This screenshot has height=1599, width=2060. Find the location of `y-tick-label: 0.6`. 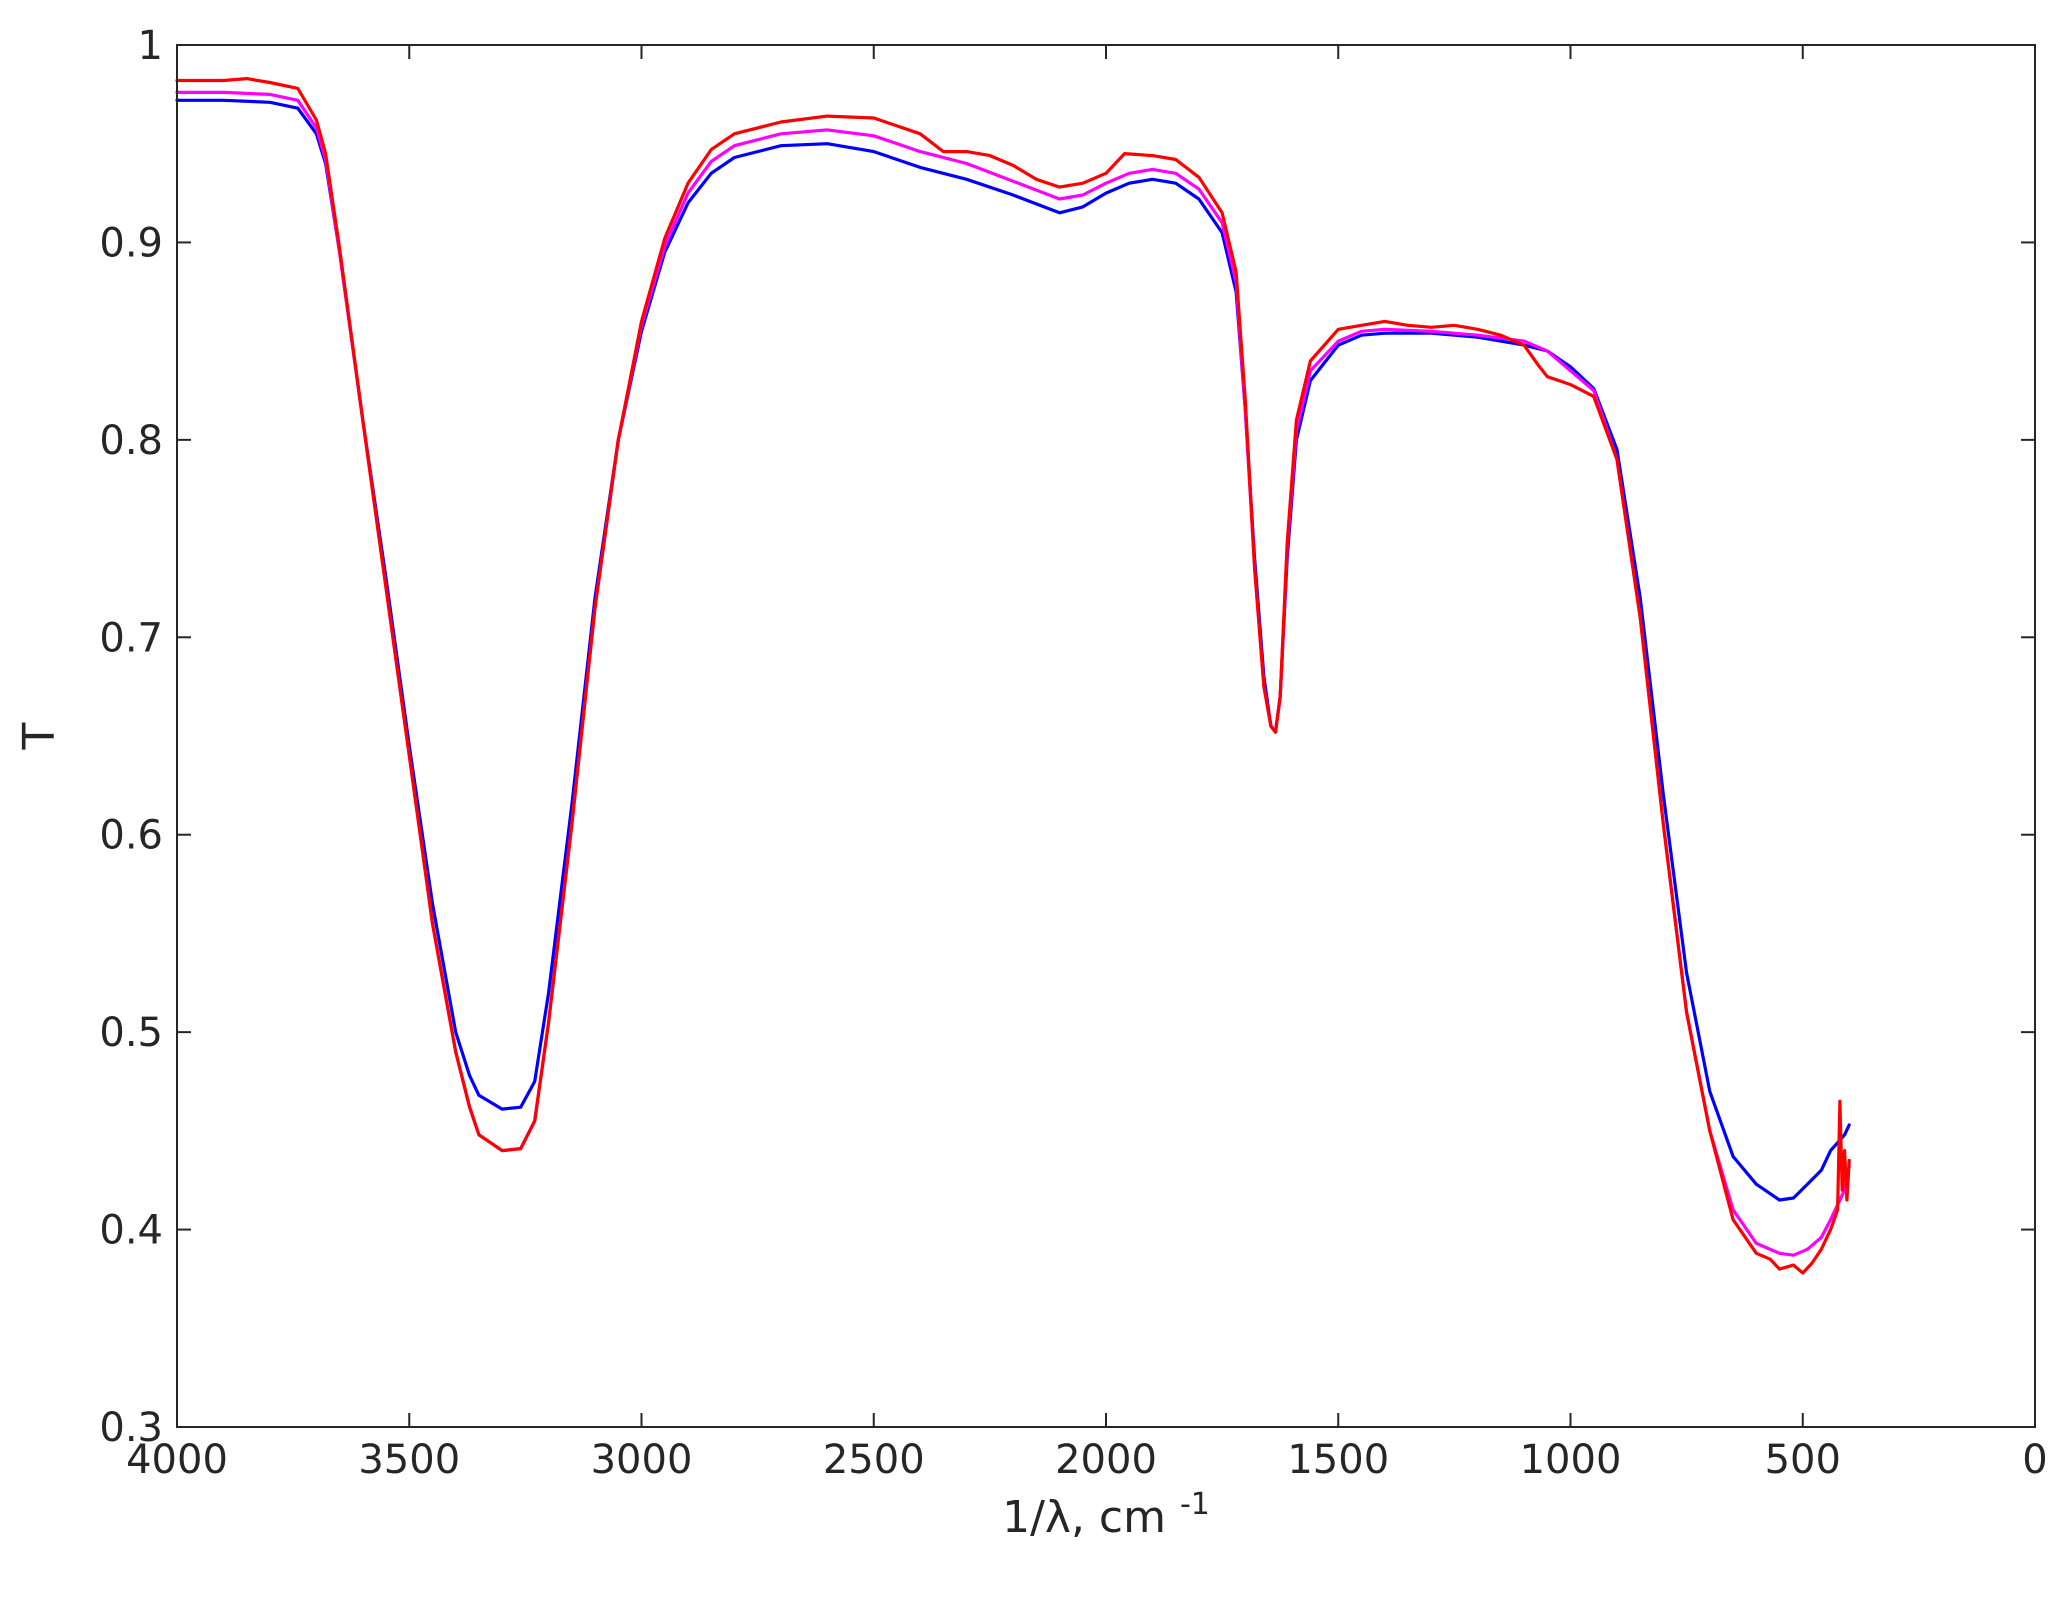

y-tick-label: 0.6 is located at coordinates (131, 836).